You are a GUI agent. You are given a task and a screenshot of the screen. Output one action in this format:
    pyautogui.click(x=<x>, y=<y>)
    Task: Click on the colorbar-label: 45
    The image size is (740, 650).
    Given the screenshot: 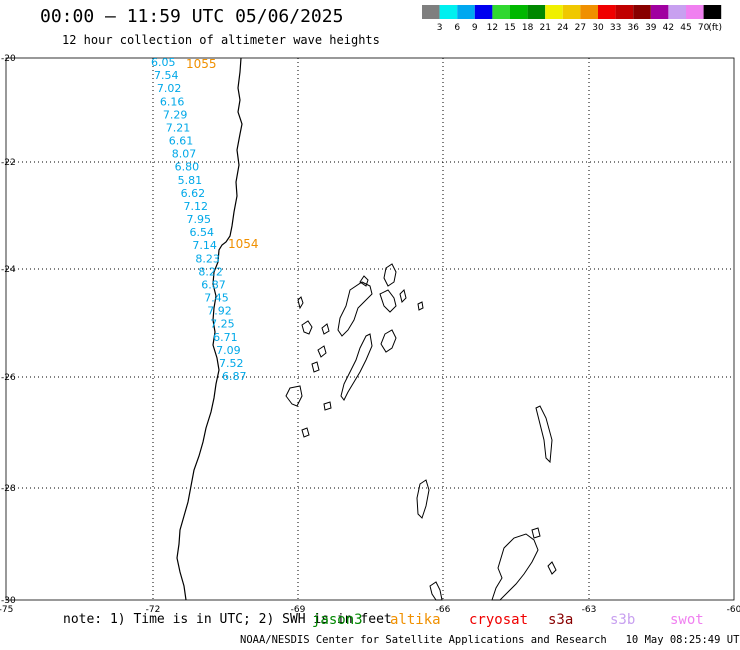 What is the action you would take?
    pyautogui.click(x=685, y=28)
    